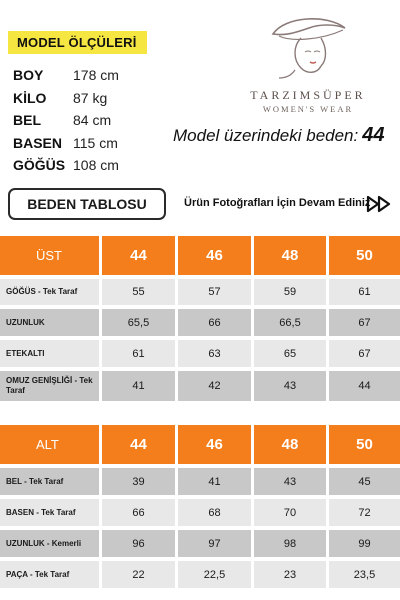  What do you see at coordinates (49, 353) in the screenshot?
I see `row-label-cell: ETEKALTI` at bounding box center [49, 353].